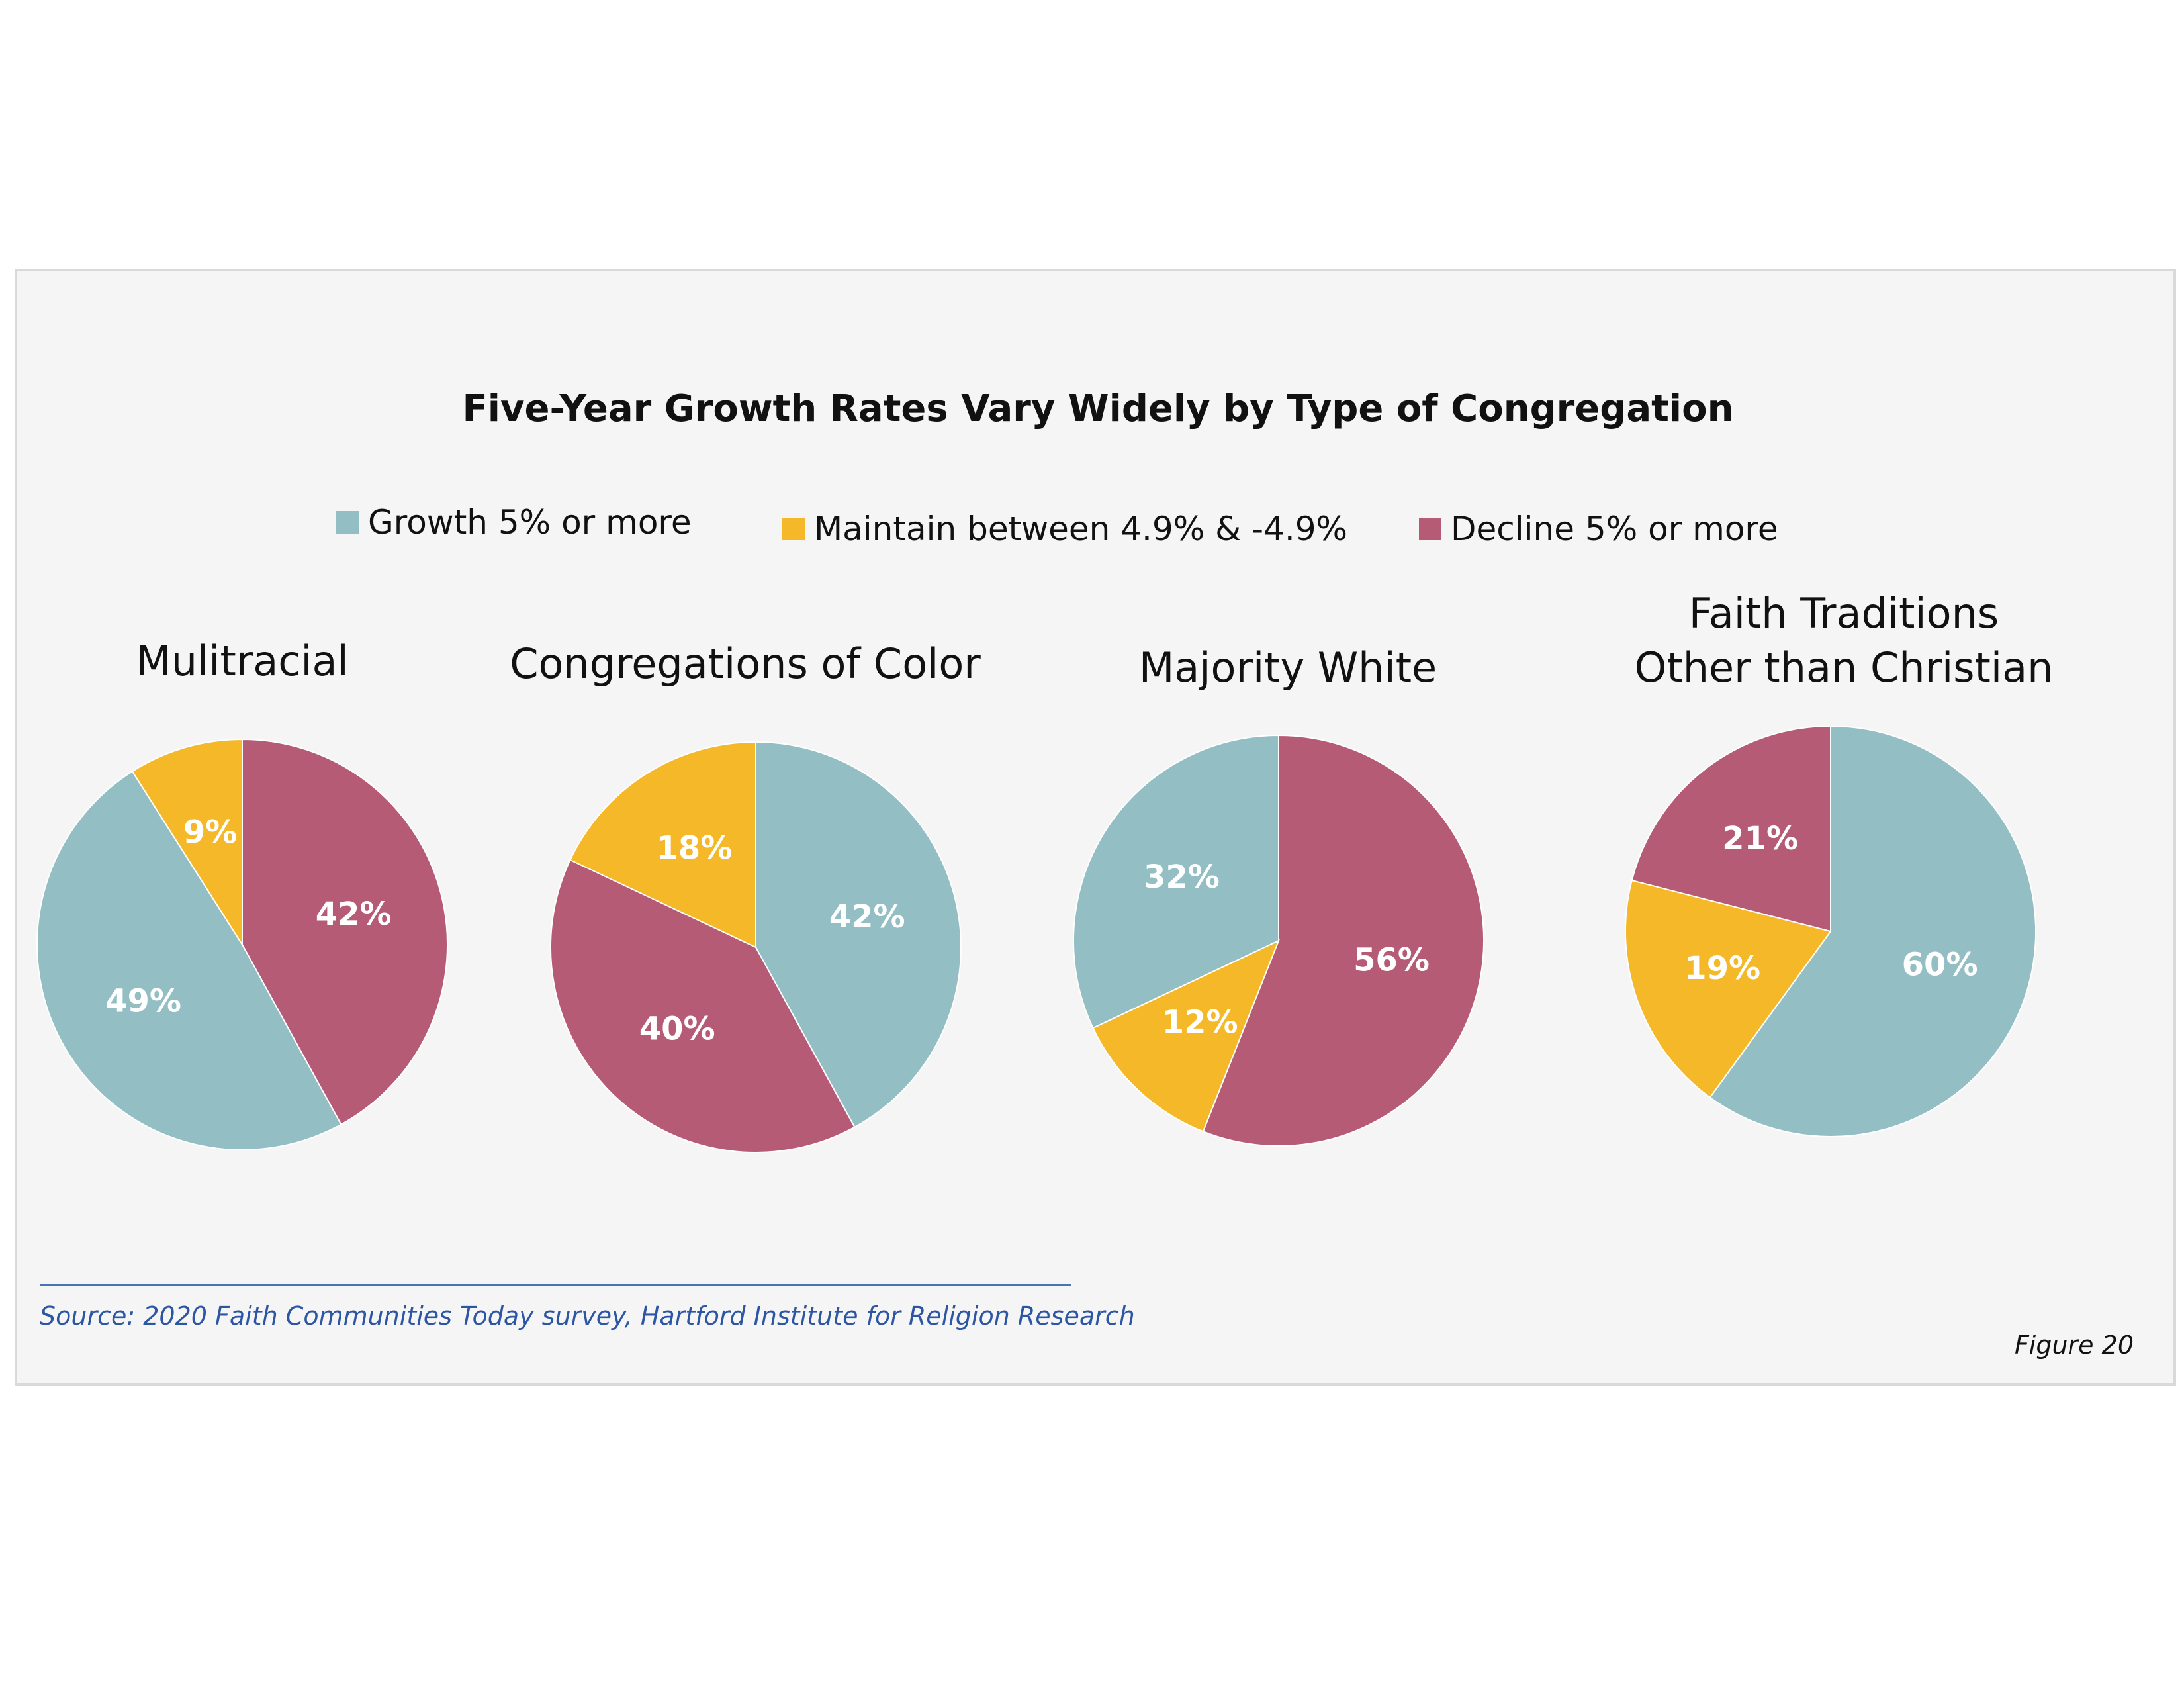  What do you see at coordinates (703, 1006) in the screenshot?
I see `pie-slice-congregations-of-color-decline` at bounding box center [703, 1006].